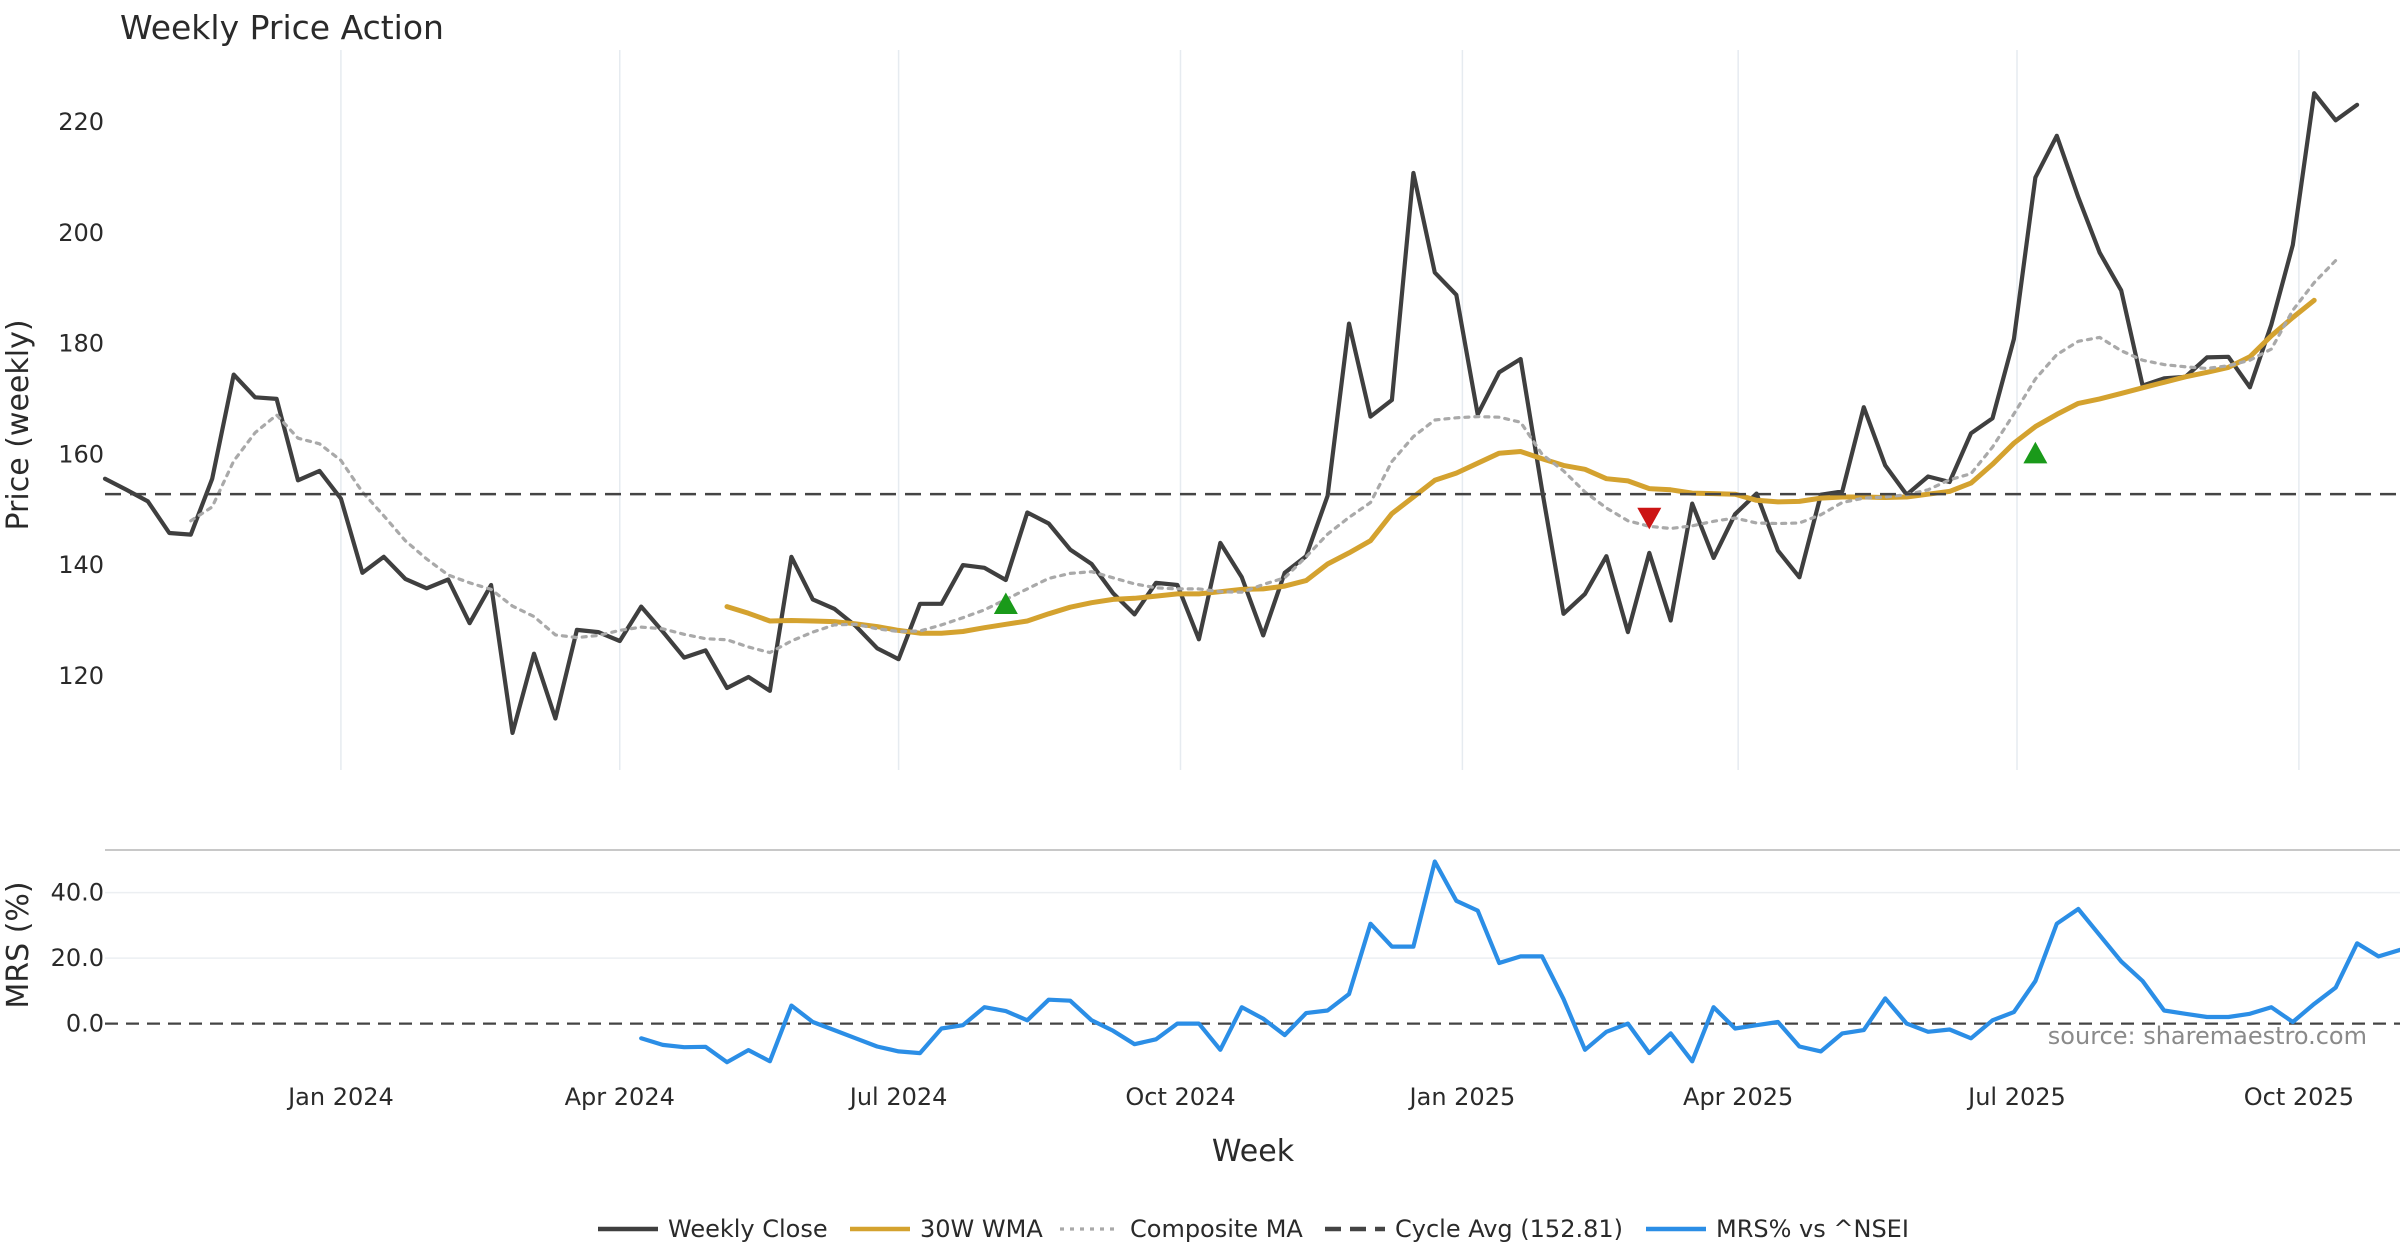 The image size is (2400, 1260). Describe the element at coordinates (1520, 528) in the screenshot. I see `signal-markers` at that location.